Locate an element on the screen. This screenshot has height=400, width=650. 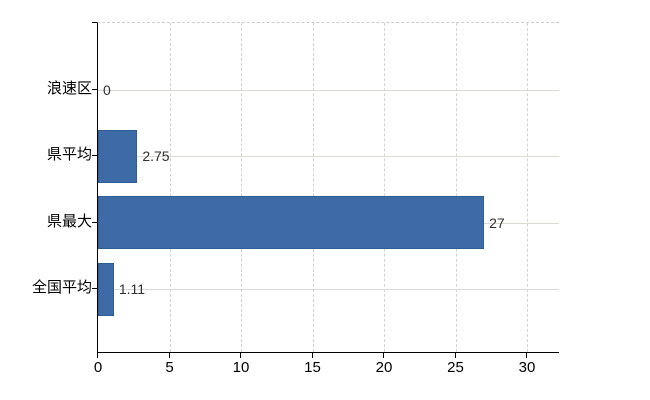
category-label-浪速区: 浪速区 is located at coordinates (69, 88).